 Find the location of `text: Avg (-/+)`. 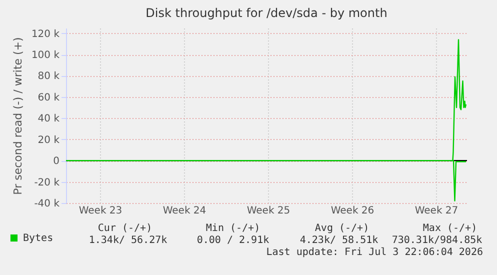

text: Avg (-/+) is located at coordinates (342, 228).